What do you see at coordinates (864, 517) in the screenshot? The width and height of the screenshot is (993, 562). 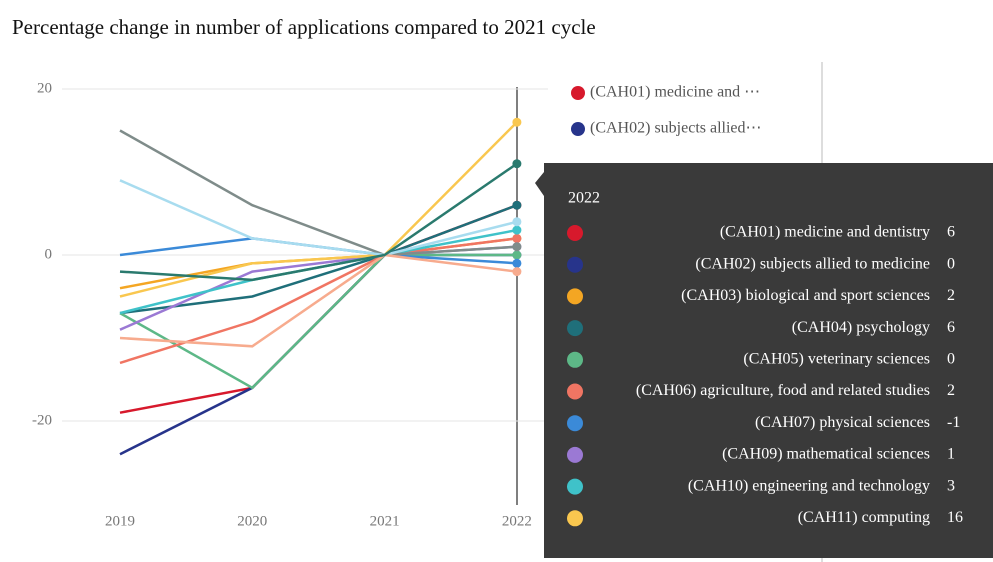 I see `tooltip-name: (CAH11) computing` at bounding box center [864, 517].